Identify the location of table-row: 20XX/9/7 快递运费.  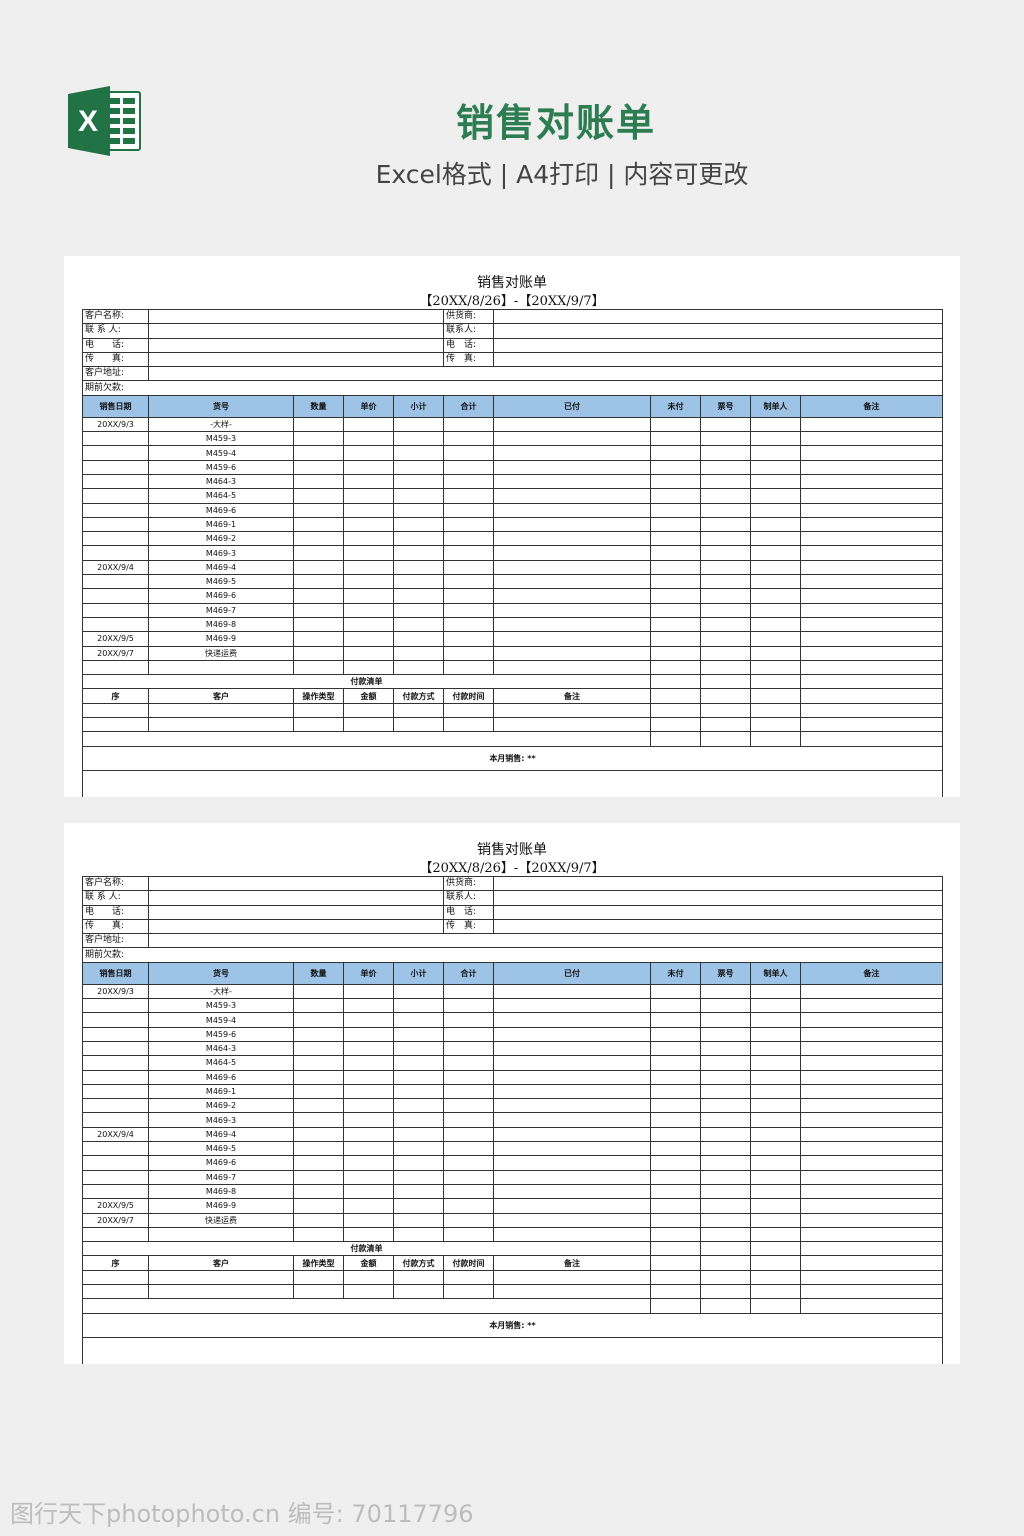
(512, 1220).